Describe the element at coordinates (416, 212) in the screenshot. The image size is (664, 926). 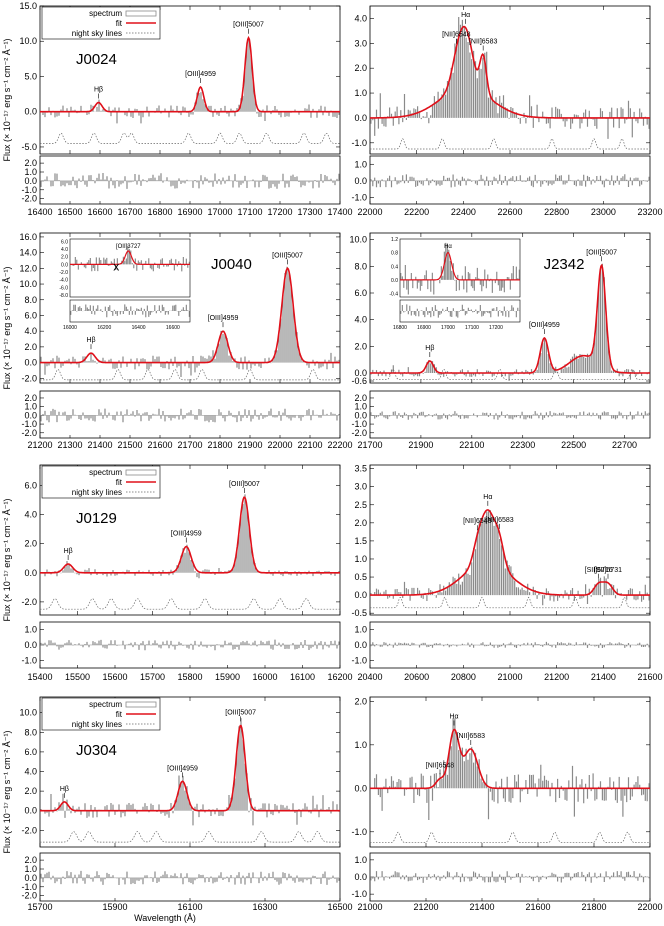
I see `x-tick-label: 22200` at that location.